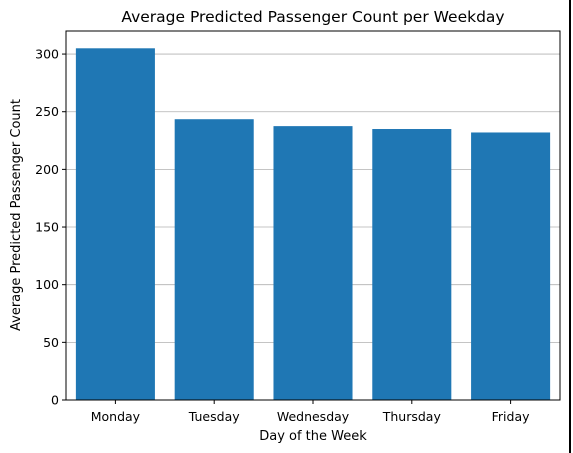 This screenshot has height=453, width=573. I want to click on y-tick-label: 100, so click(47, 284).